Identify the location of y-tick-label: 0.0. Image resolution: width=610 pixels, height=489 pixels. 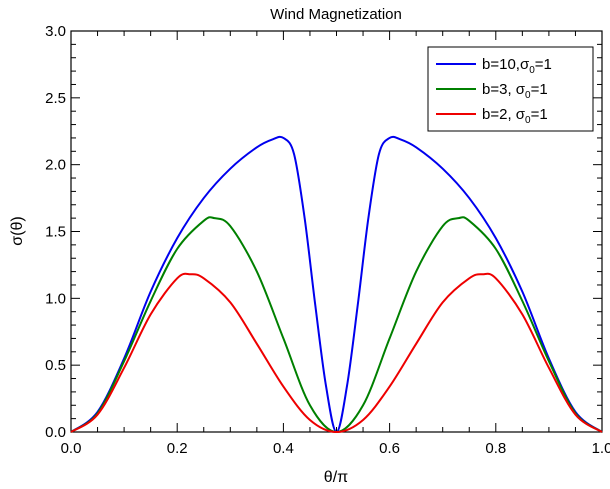
(55, 432).